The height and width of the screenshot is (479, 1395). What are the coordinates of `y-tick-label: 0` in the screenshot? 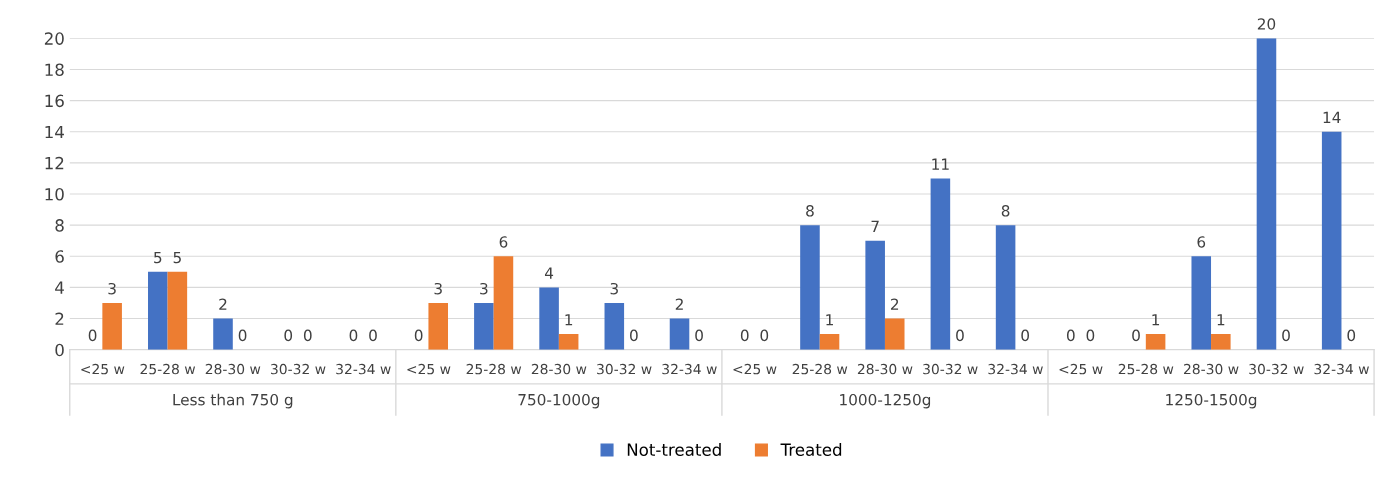 It's located at (59, 350).